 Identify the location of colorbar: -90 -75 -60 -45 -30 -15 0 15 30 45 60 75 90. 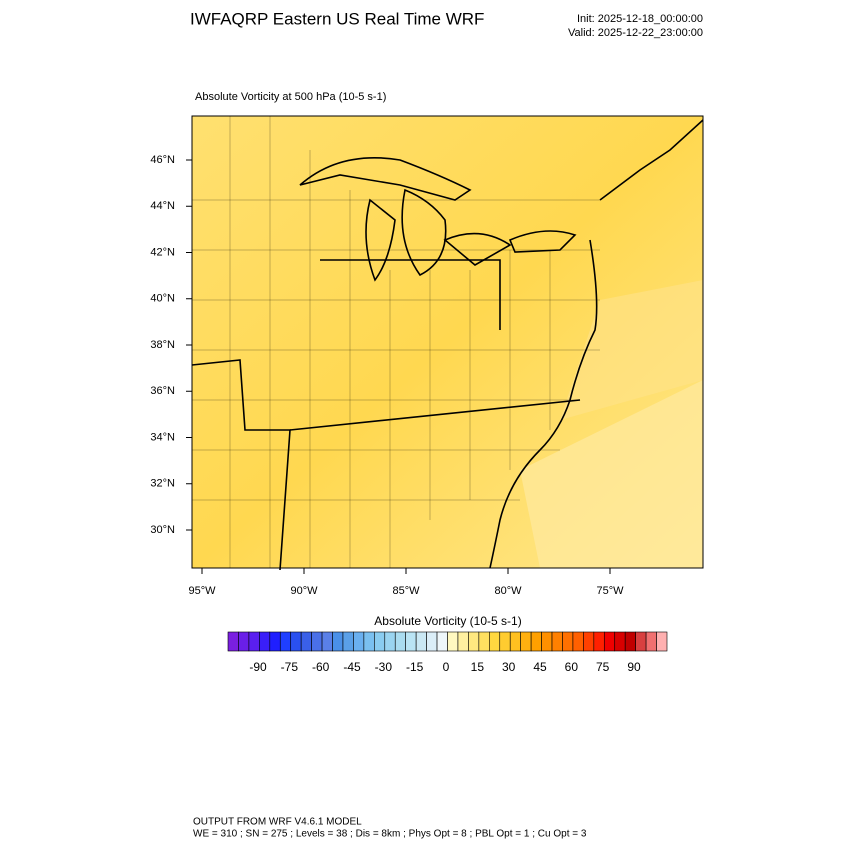
(447, 652).